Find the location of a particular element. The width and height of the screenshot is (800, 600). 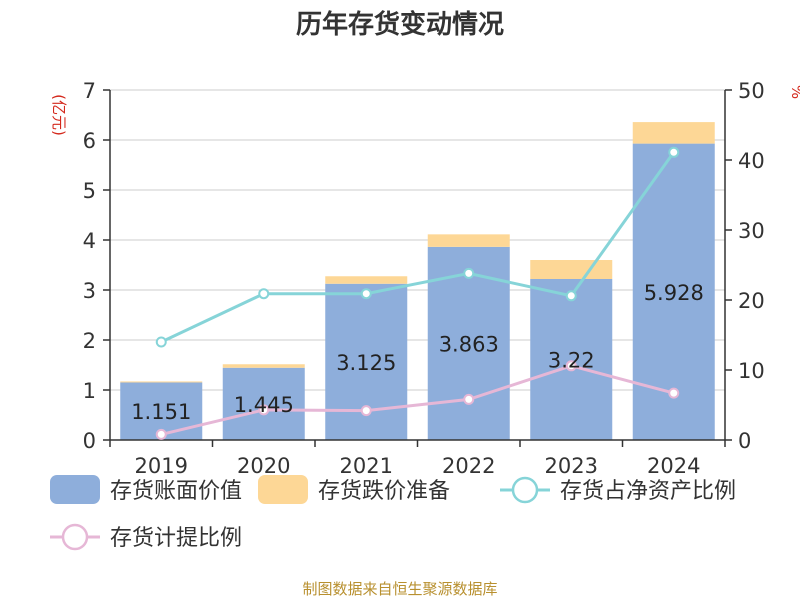

right-tick-label: 40 is located at coordinates (751, 161).